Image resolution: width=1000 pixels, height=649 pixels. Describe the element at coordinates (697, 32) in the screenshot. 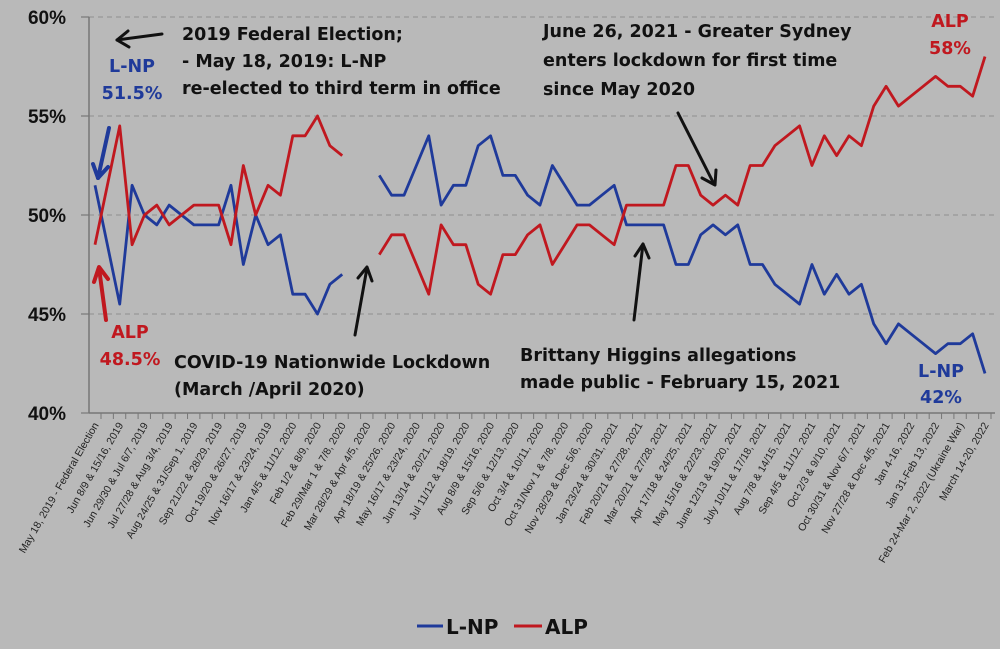

I see `sydney-line-1: June 26, 2021 - Greater Sydney` at that location.